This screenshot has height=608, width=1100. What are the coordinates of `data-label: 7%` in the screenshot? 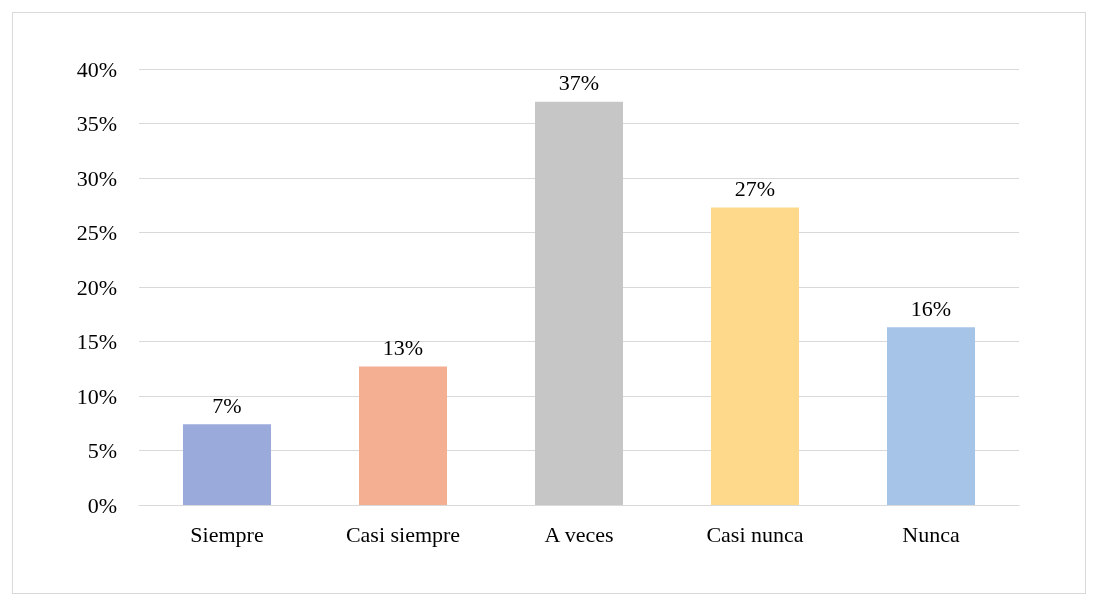 It's located at (227, 405).